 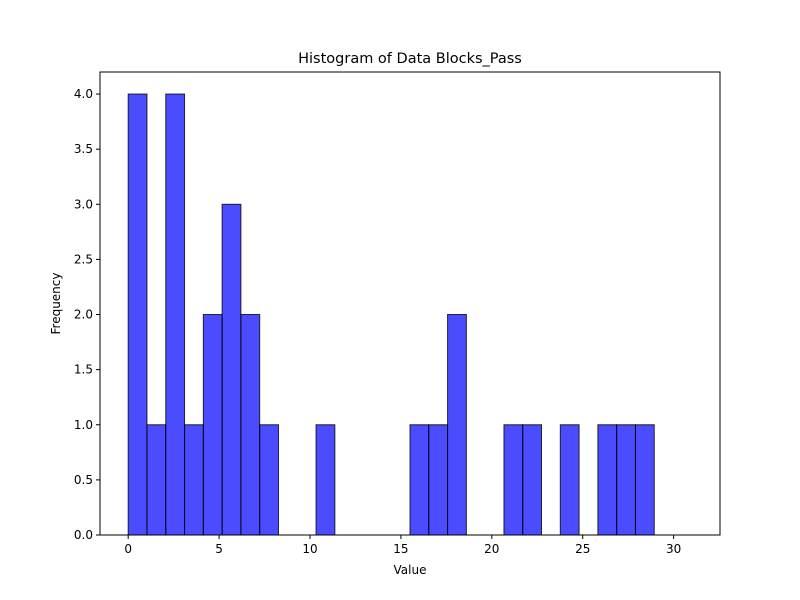 What do you see at coordinates (83, 149) in the screenshot?
I see `y-tick-label: 3.5` at bounding box center [83, 149].